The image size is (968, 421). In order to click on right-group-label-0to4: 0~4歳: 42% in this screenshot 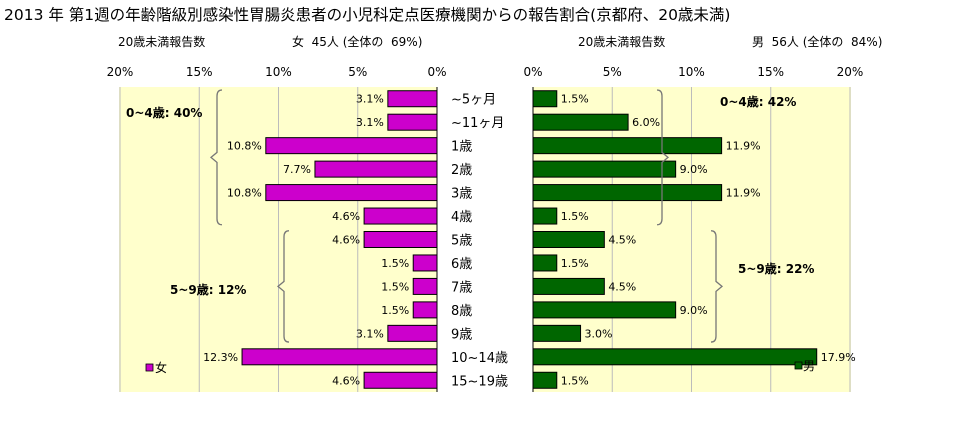, I will do `click(758, 101)`.